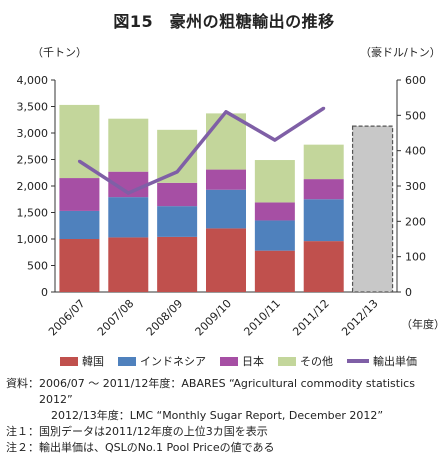 Image resolution: width=448 pixels, height=465 pixels. I want to click on right-tick-label: 500, so click(415, 115).